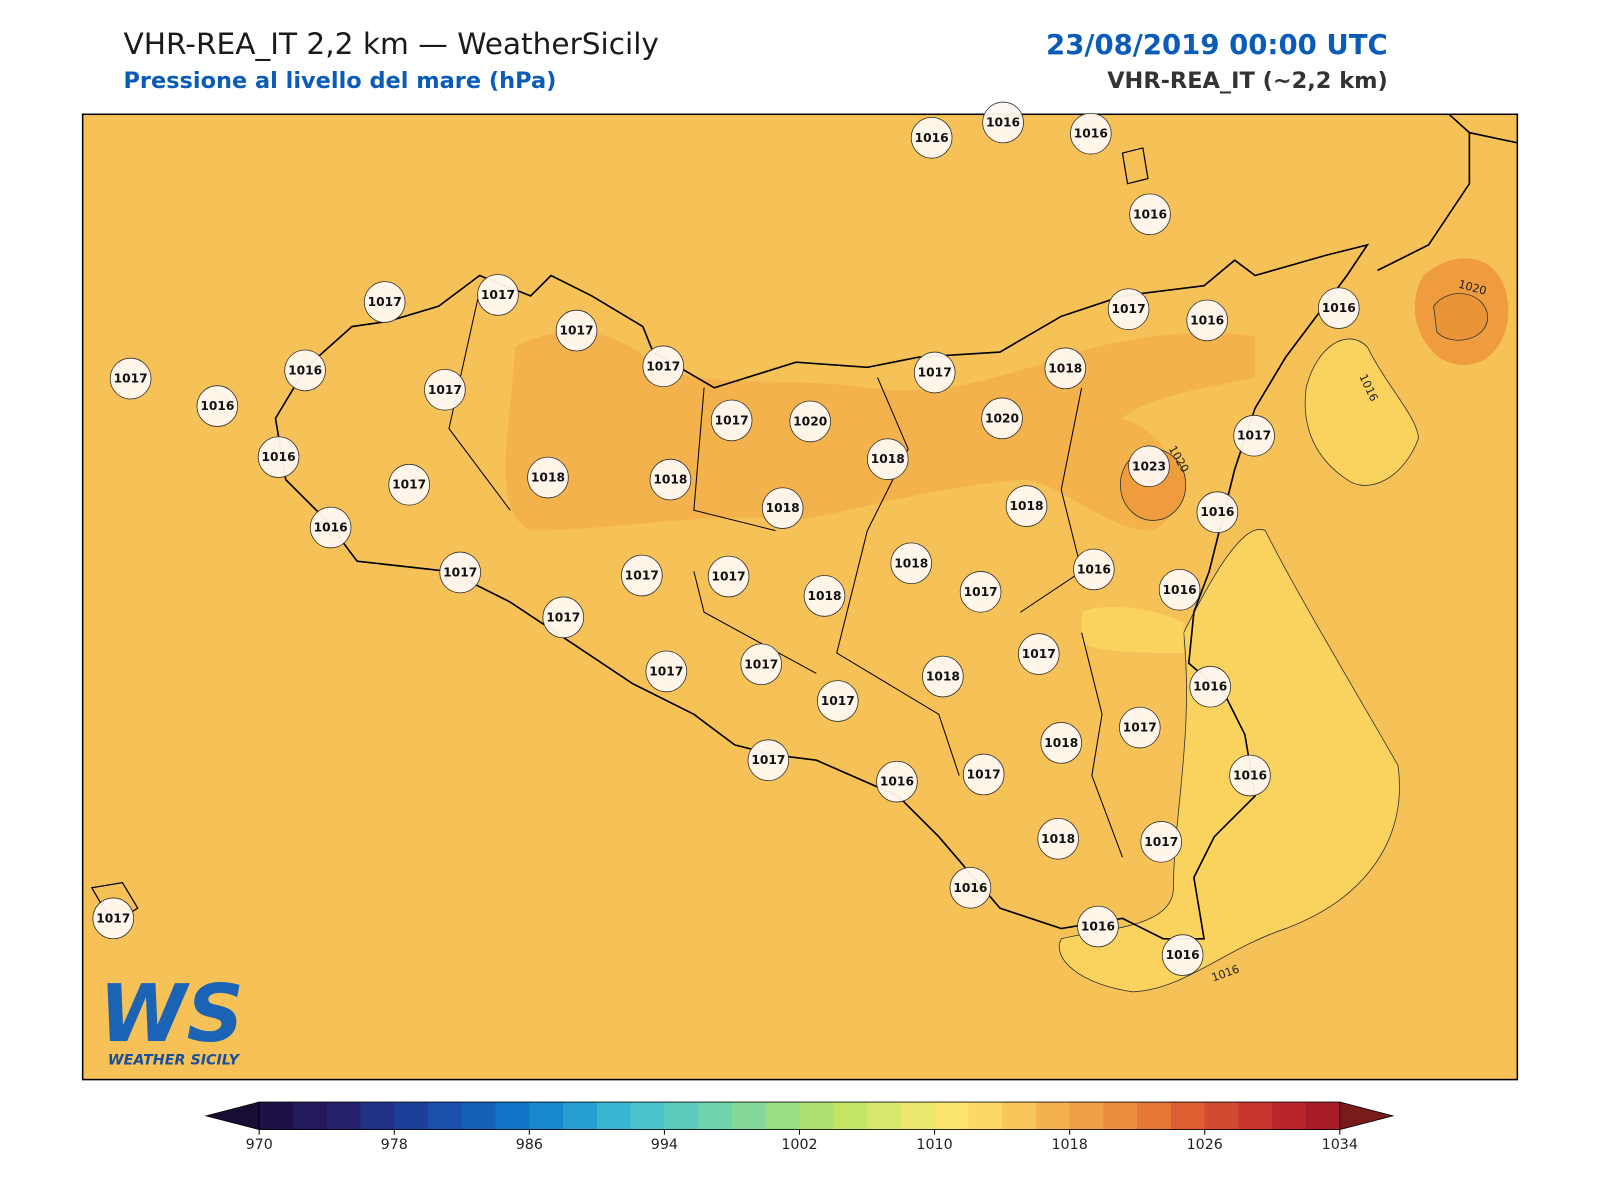 Image resolution: width=1600 pixels, height=1200 pixels. I want to click on colorbar-tick-label: 970, so click(259, 1145).